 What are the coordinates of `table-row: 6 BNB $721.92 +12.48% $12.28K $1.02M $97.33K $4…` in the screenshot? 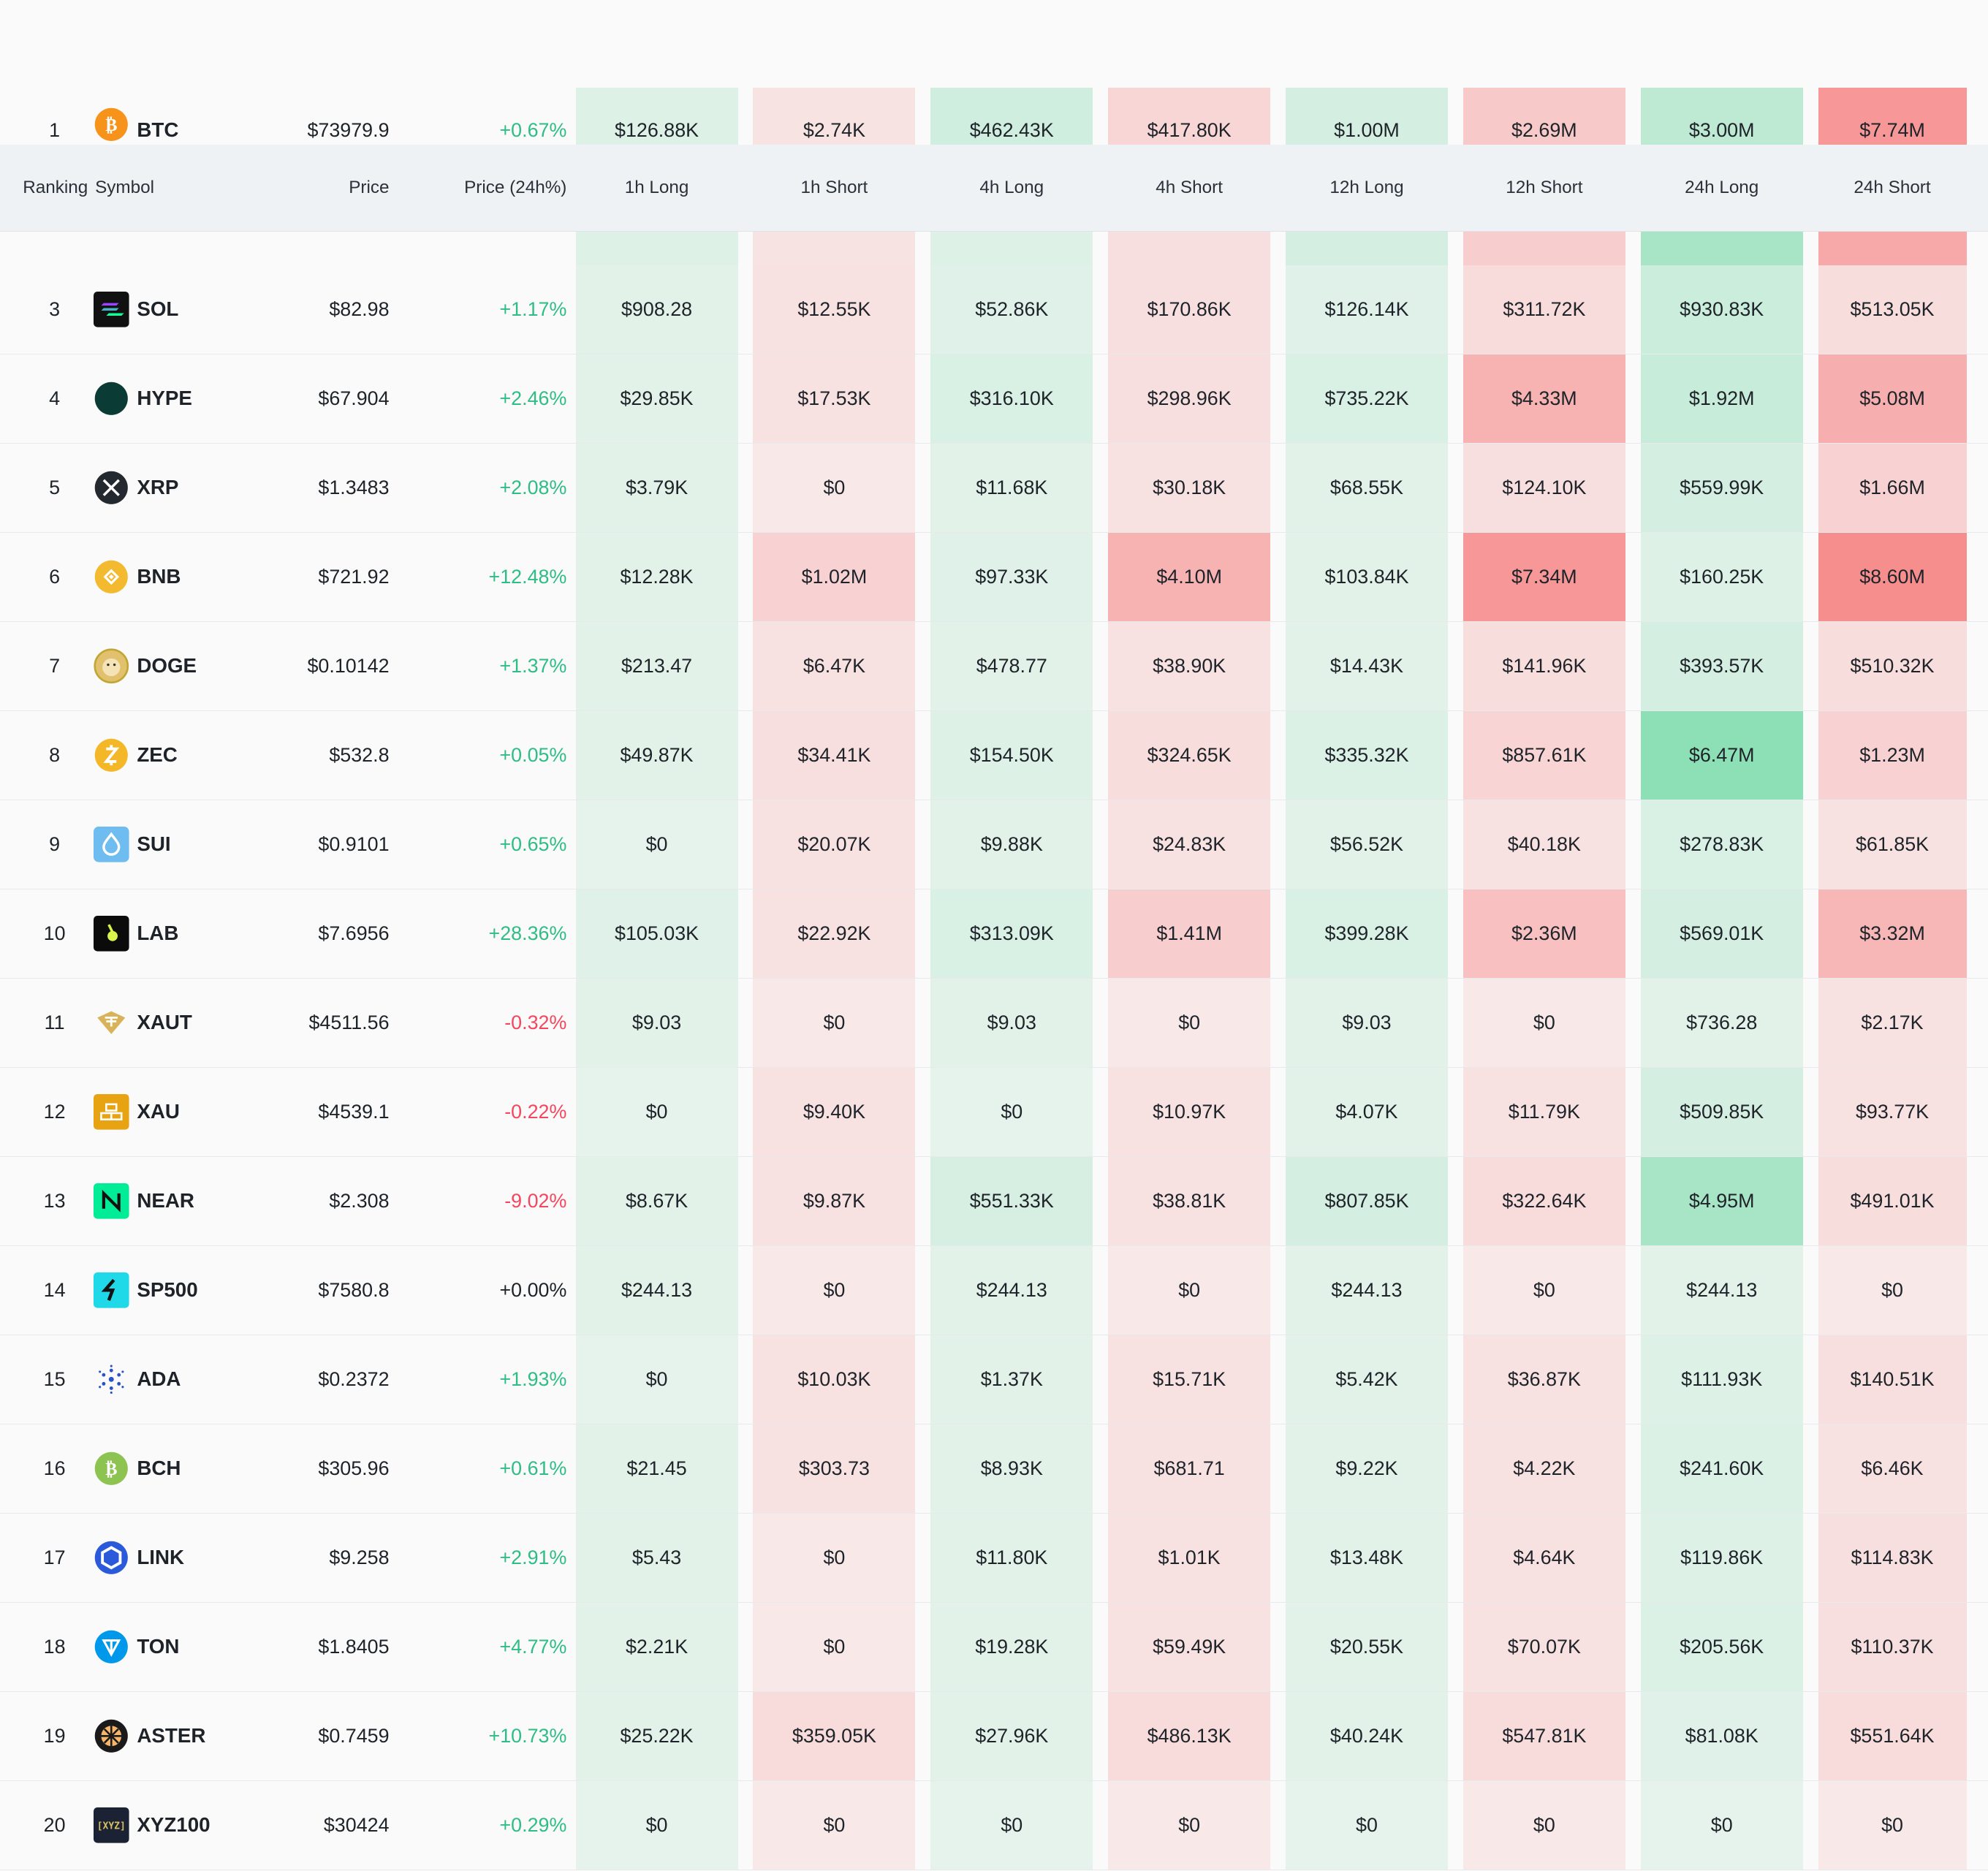 It's located at (994, 577).